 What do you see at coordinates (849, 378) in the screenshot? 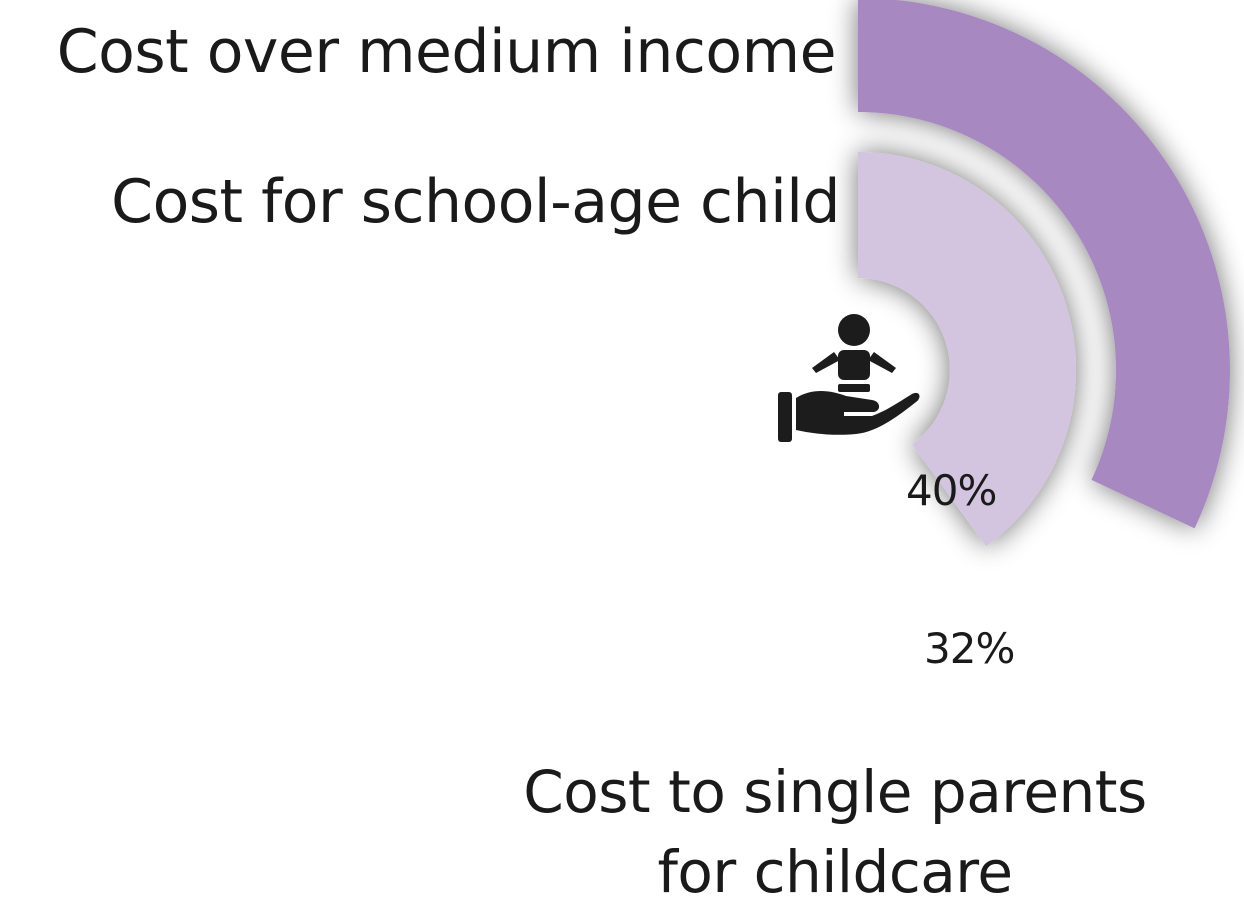
I see `hand-holding-child-icon` at bounding box center [849, 378].